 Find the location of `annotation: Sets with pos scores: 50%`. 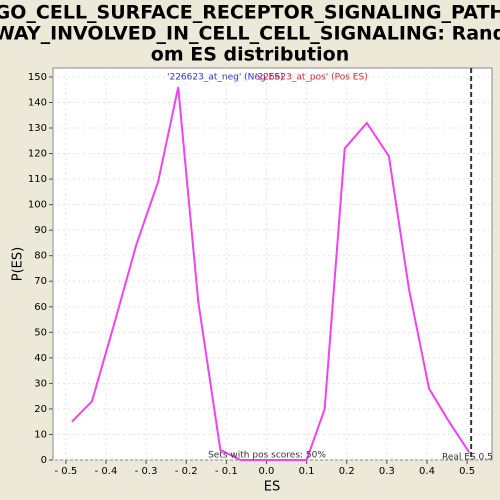

annotation: Sets with pos scores: 50% is located at coordinates (267, 456).